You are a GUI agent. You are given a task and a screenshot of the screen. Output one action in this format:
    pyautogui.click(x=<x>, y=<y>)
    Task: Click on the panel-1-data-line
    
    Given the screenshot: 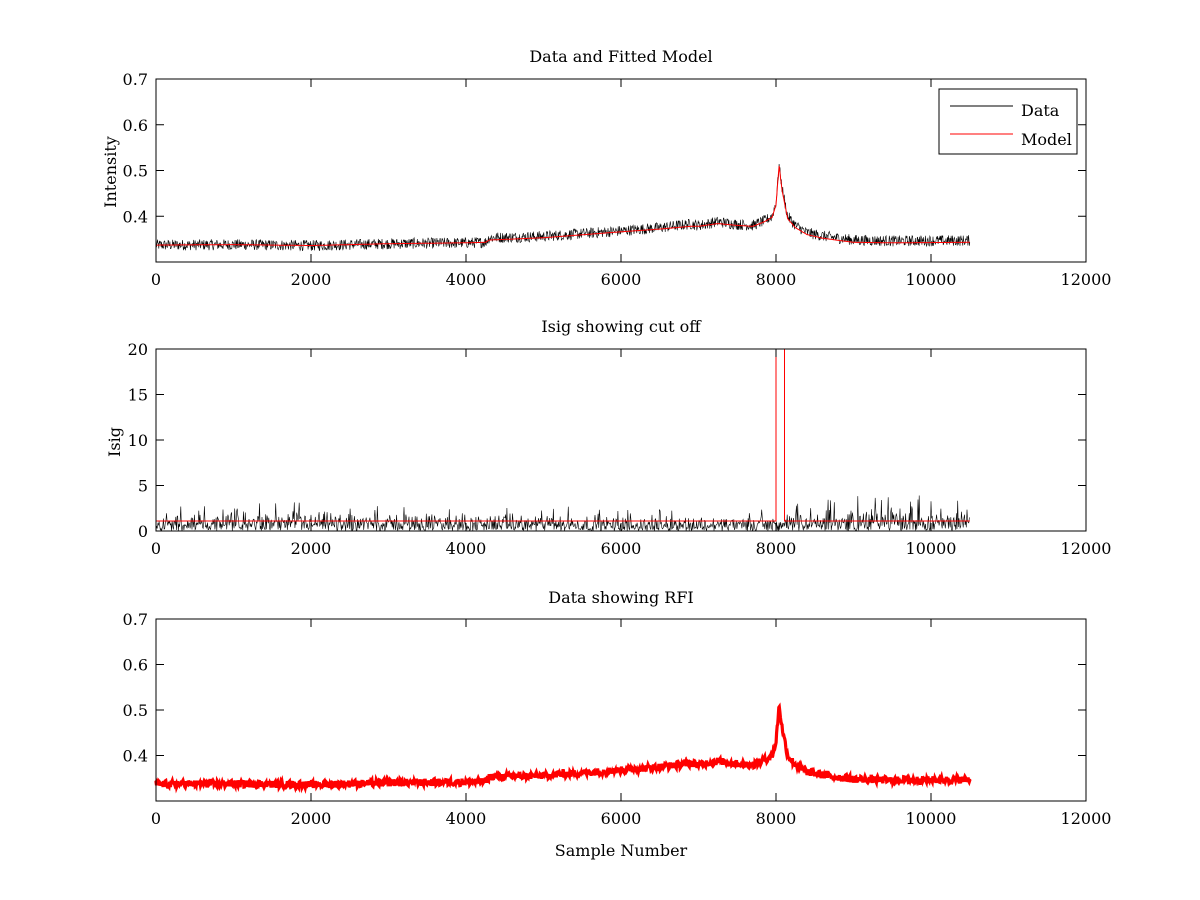 What is the action you would take?
    pyautogui.click(x=563, y=207)
    